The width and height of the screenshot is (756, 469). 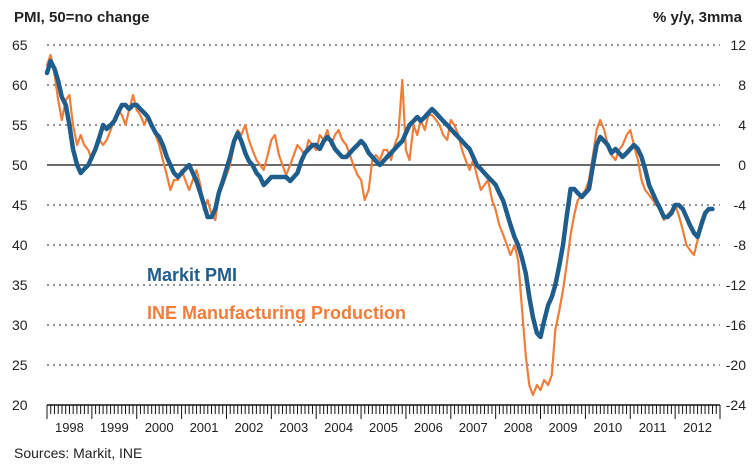 What do you see at coordinates (518, 427) in the screenshot?
I see `year-label: 2008` at bounding box center [518, 427].